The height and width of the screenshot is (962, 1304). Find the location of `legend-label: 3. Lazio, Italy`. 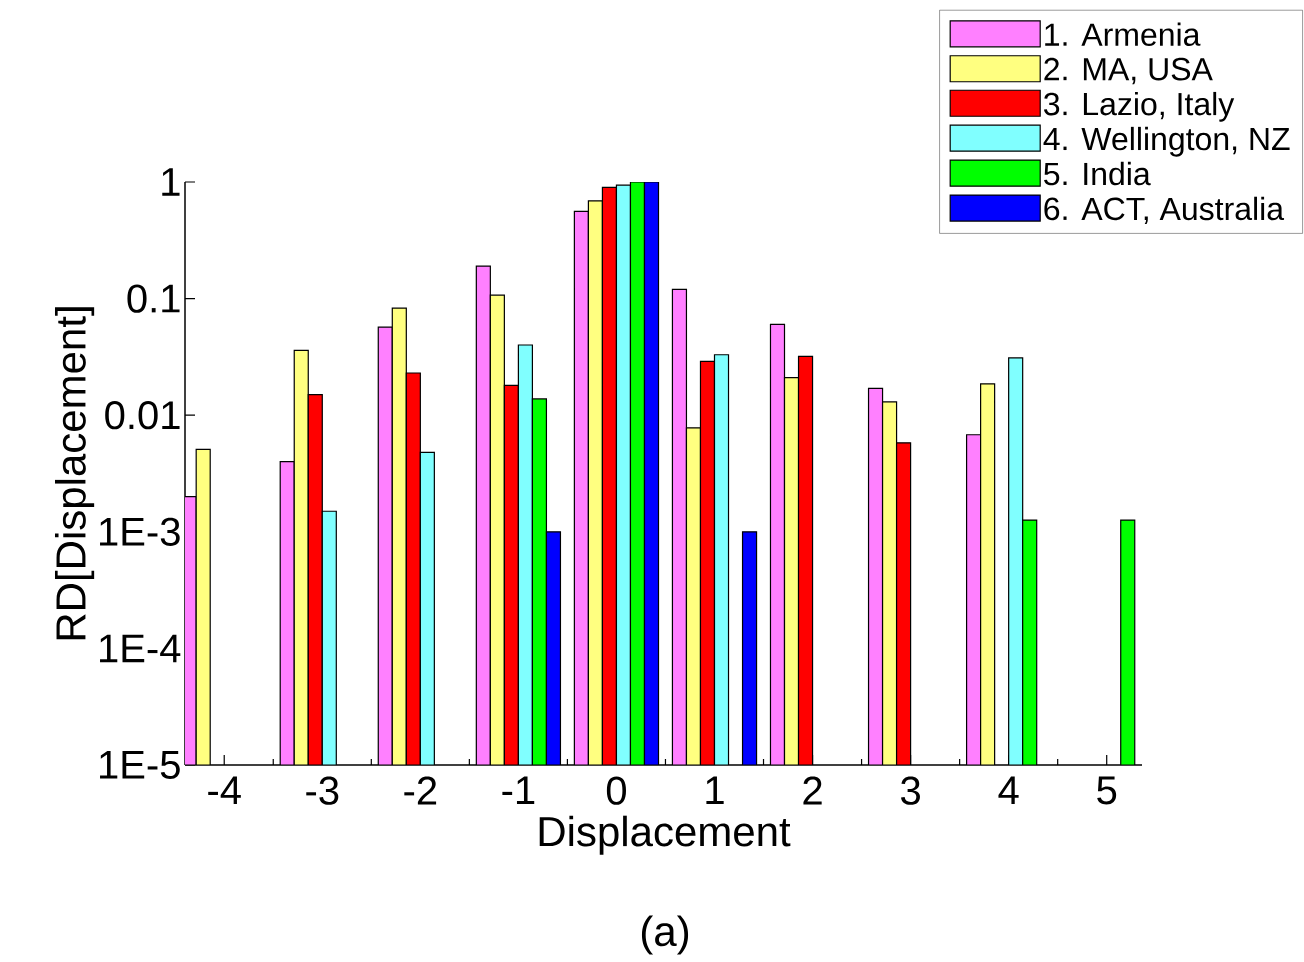

legend-label: 3. Lazio, Italy is located at coordinates (1139, 106).